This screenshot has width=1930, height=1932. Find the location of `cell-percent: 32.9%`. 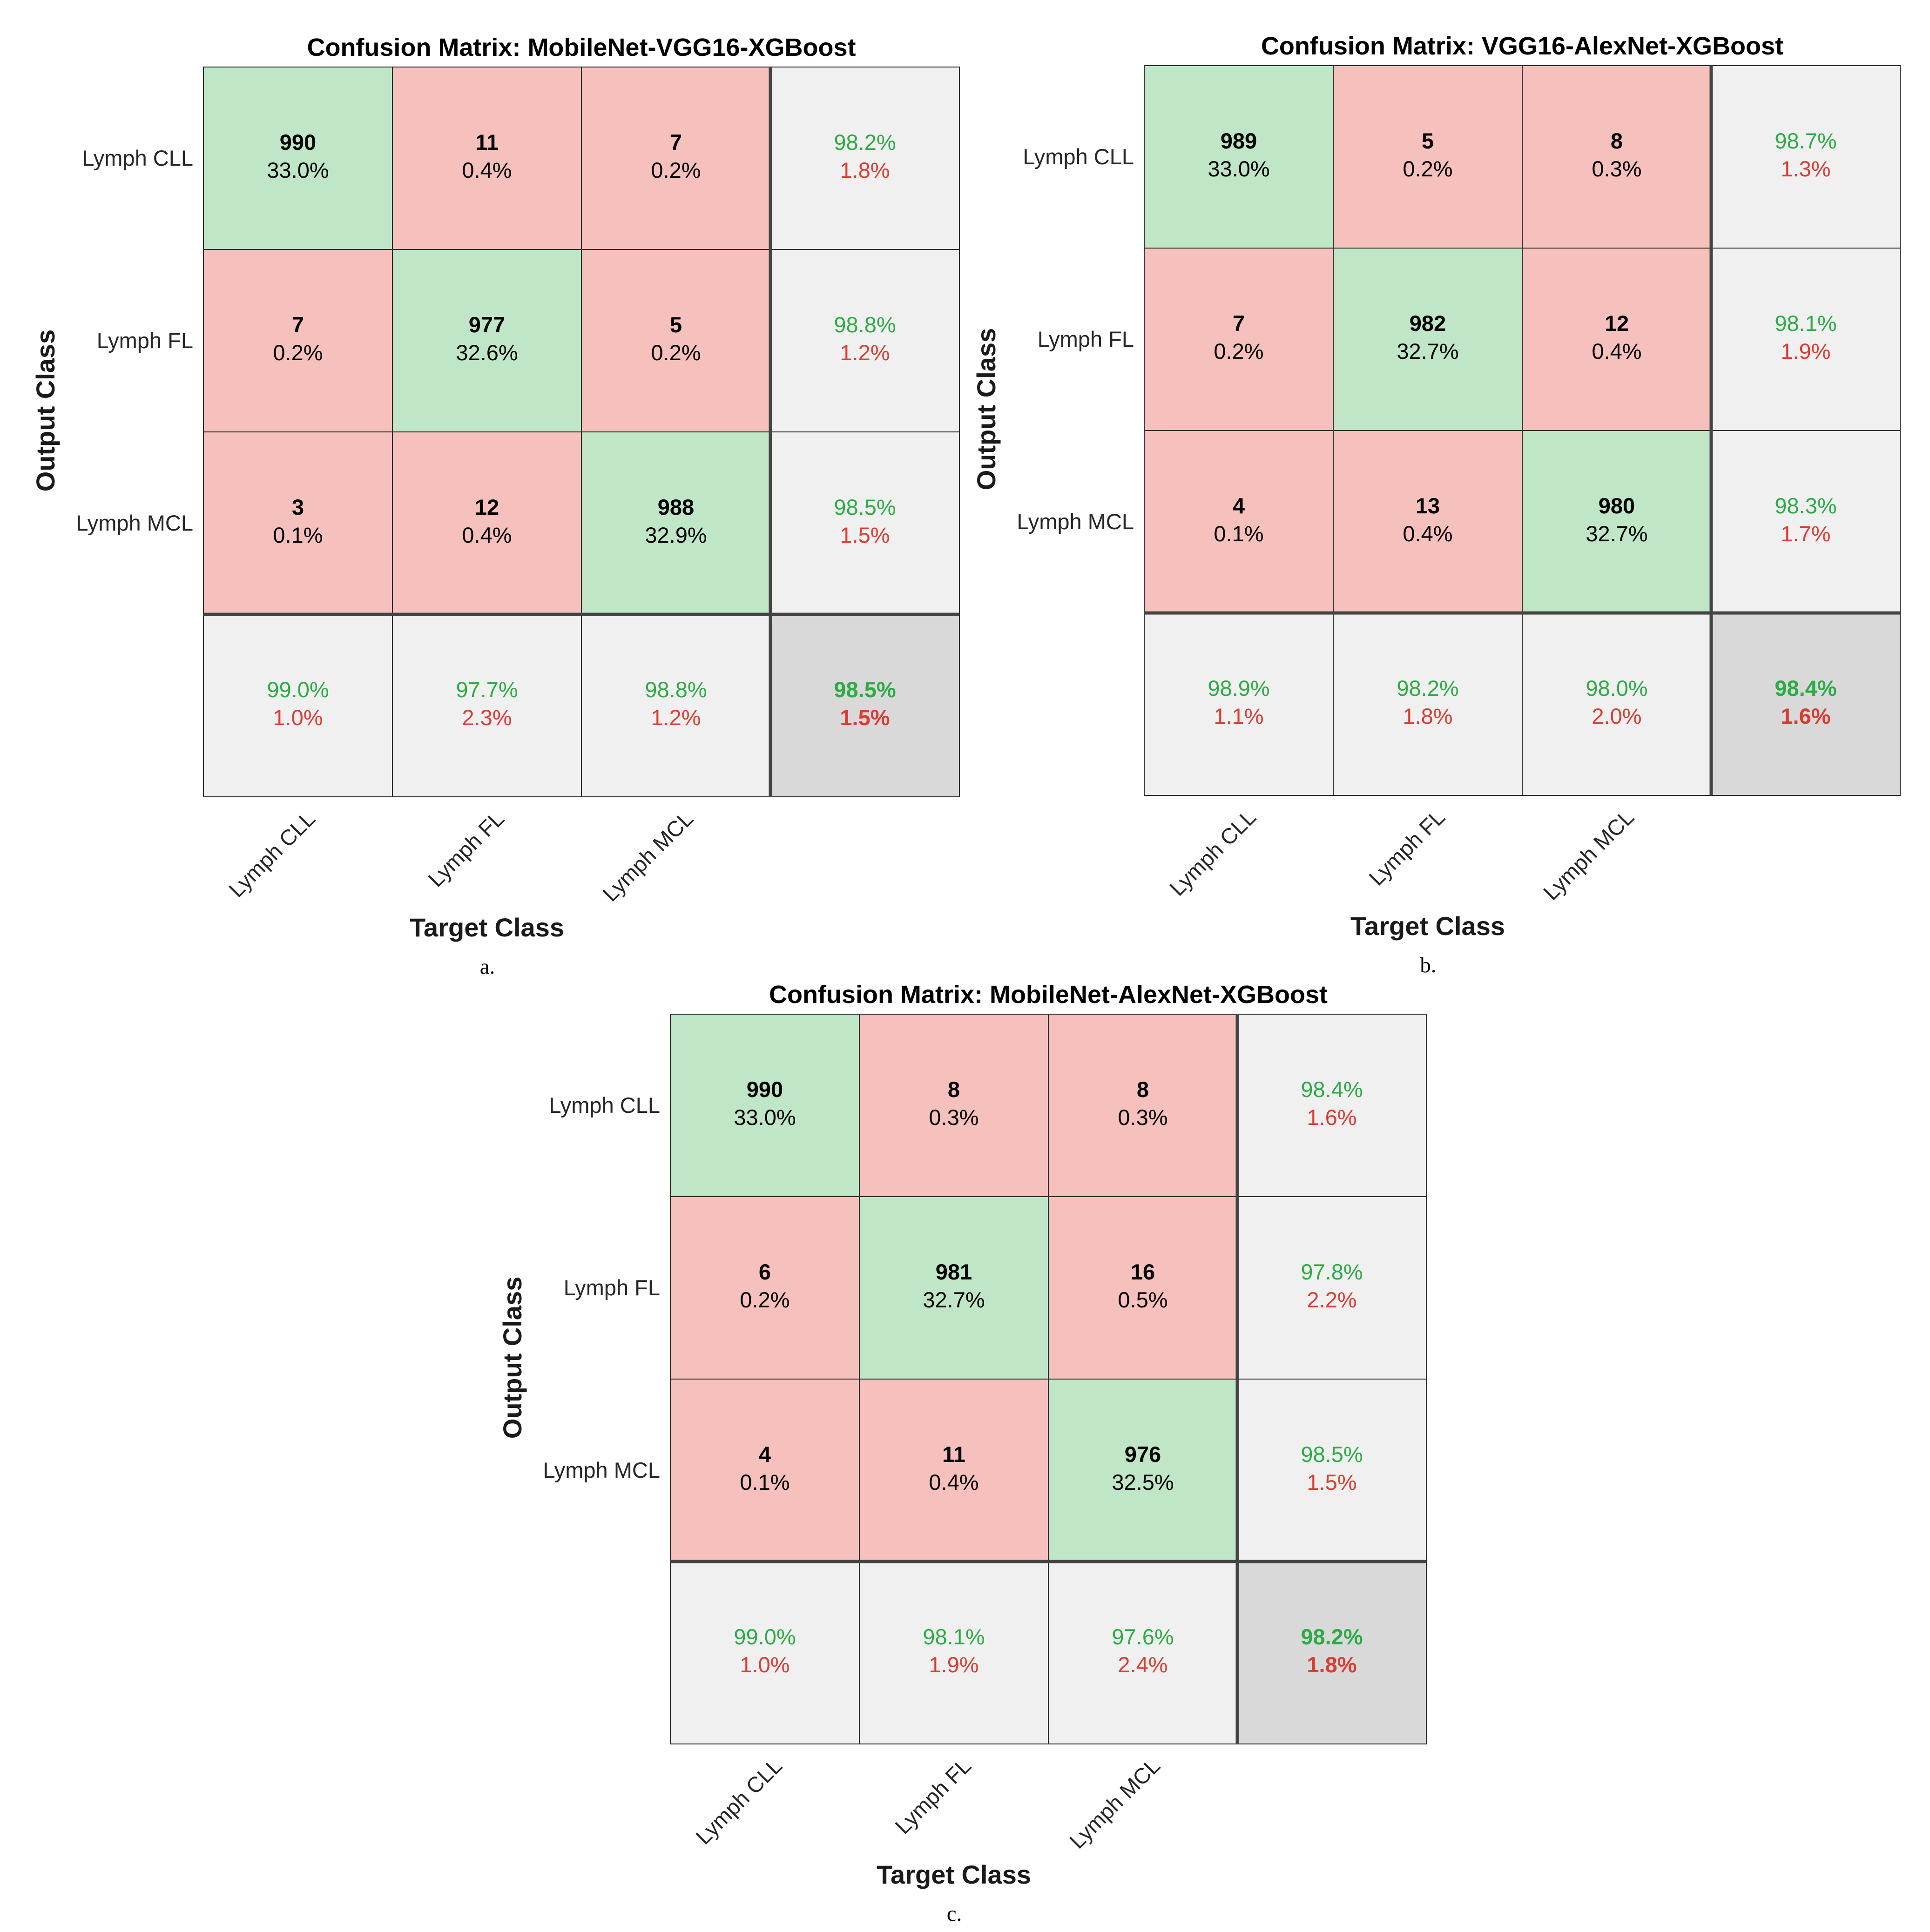

cell-percent: 32.9% is located at coordinates (676, 535).